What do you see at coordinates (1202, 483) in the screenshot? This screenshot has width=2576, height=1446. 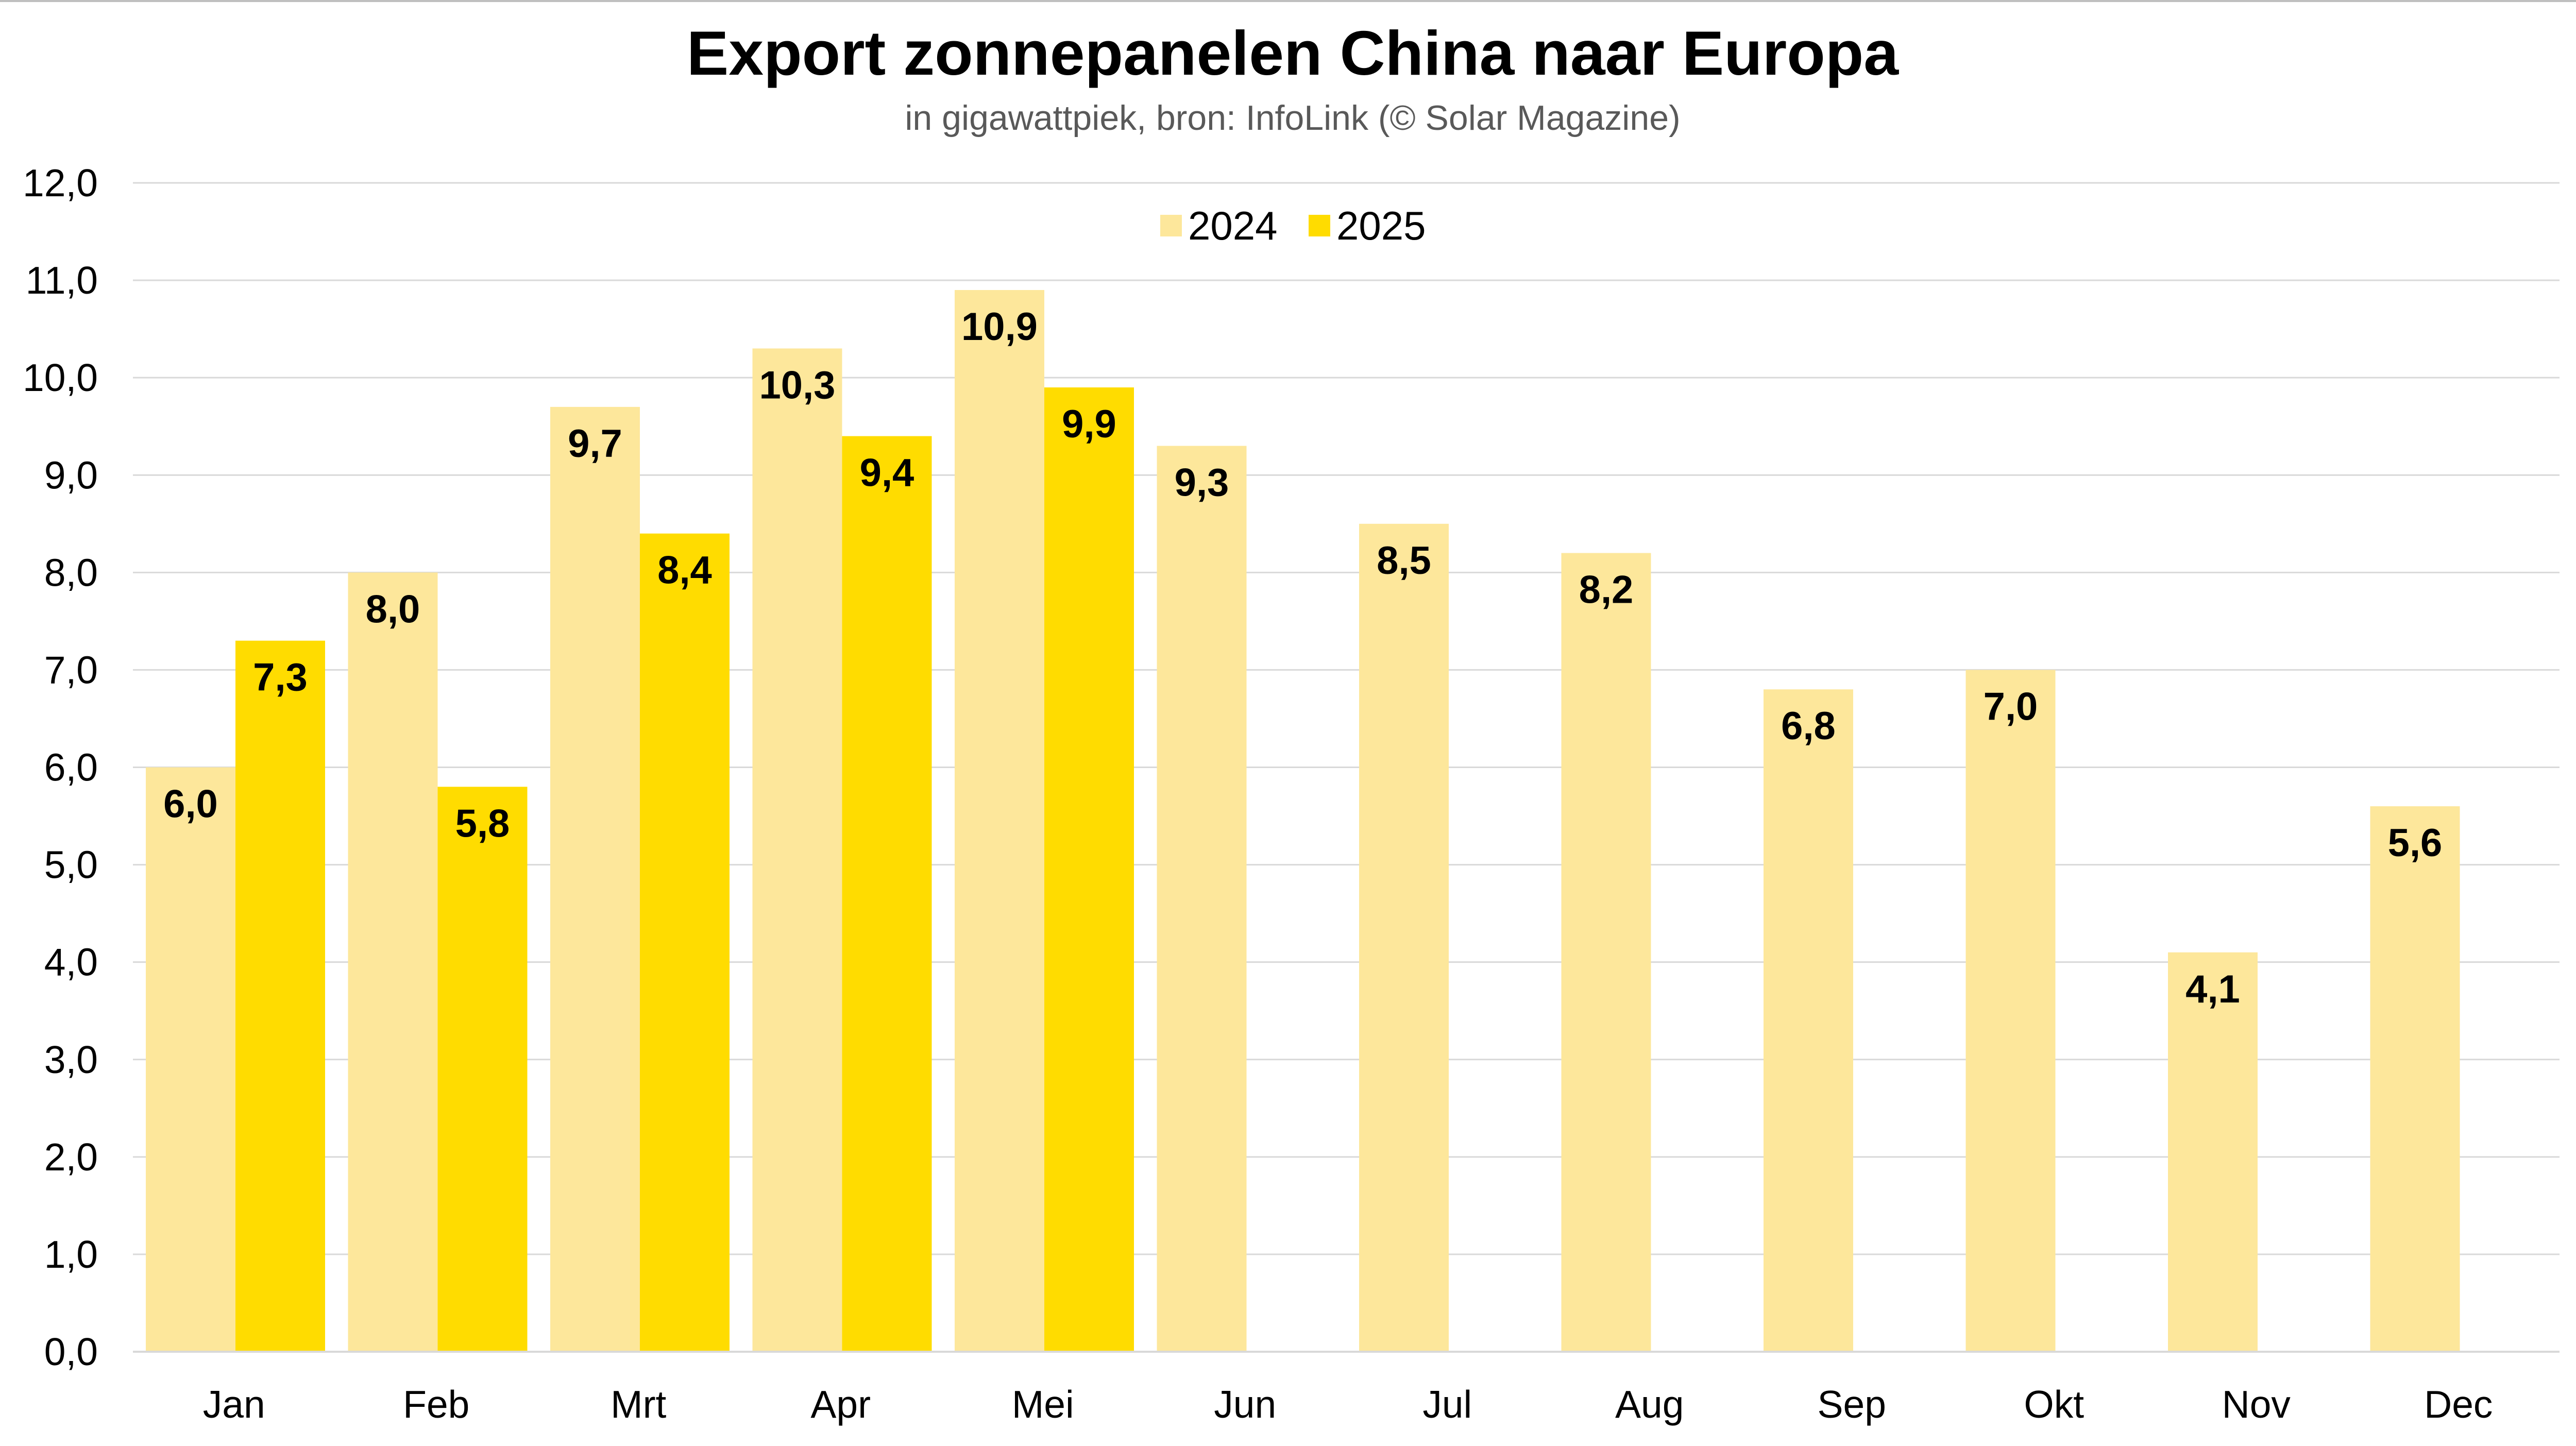 I see `data-label-2024-Jun: 9,3` at bounding box center [1202, 483].